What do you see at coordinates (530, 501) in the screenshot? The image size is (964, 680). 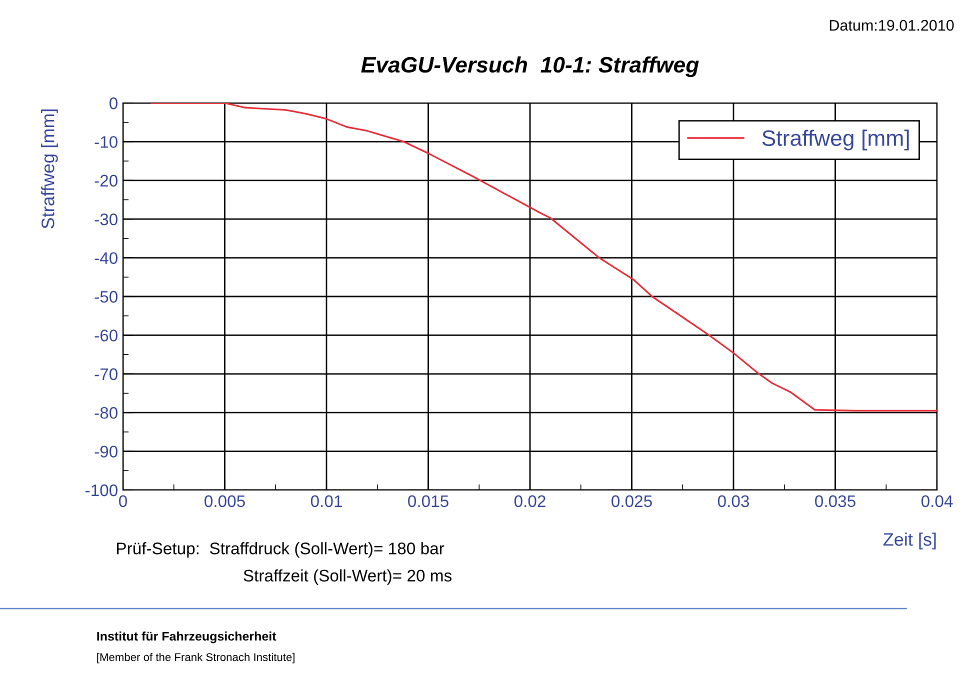 I see `x-tick-label: 0.02` at bounding box center [530, 501].